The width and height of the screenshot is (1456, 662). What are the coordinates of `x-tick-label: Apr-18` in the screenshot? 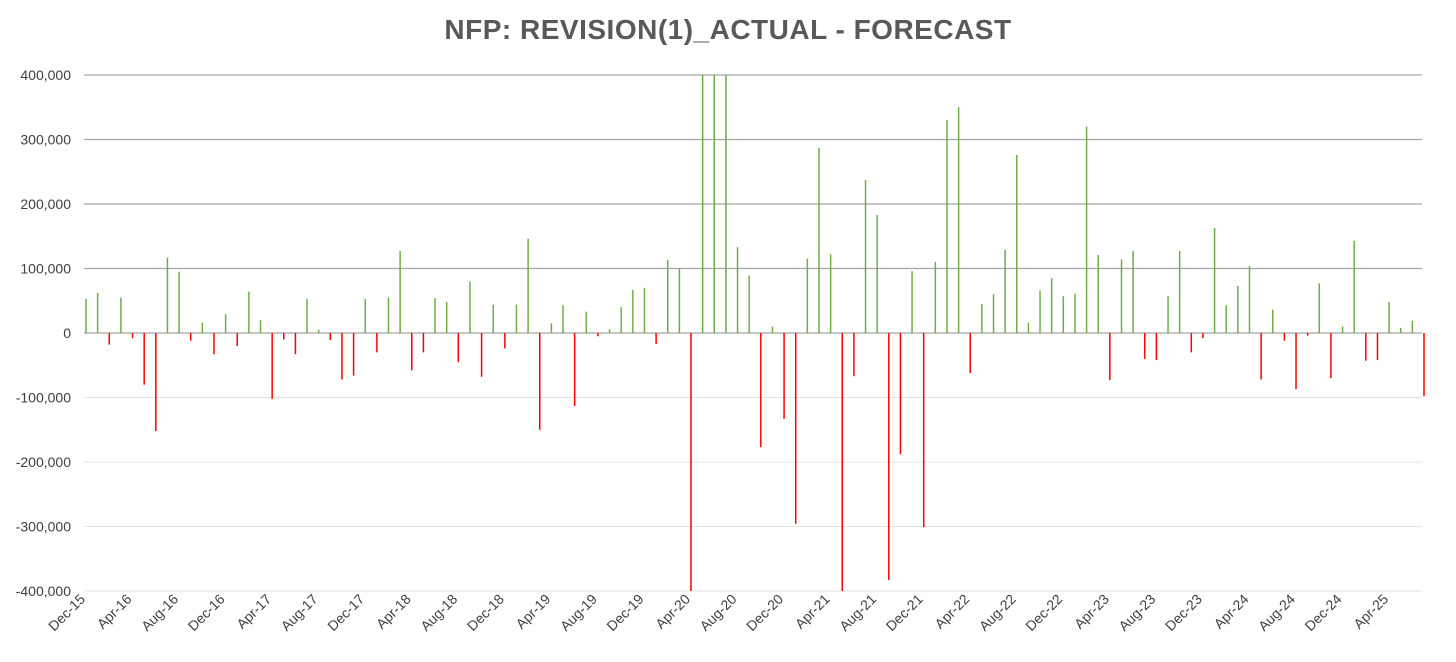 It's located at (393, 611).